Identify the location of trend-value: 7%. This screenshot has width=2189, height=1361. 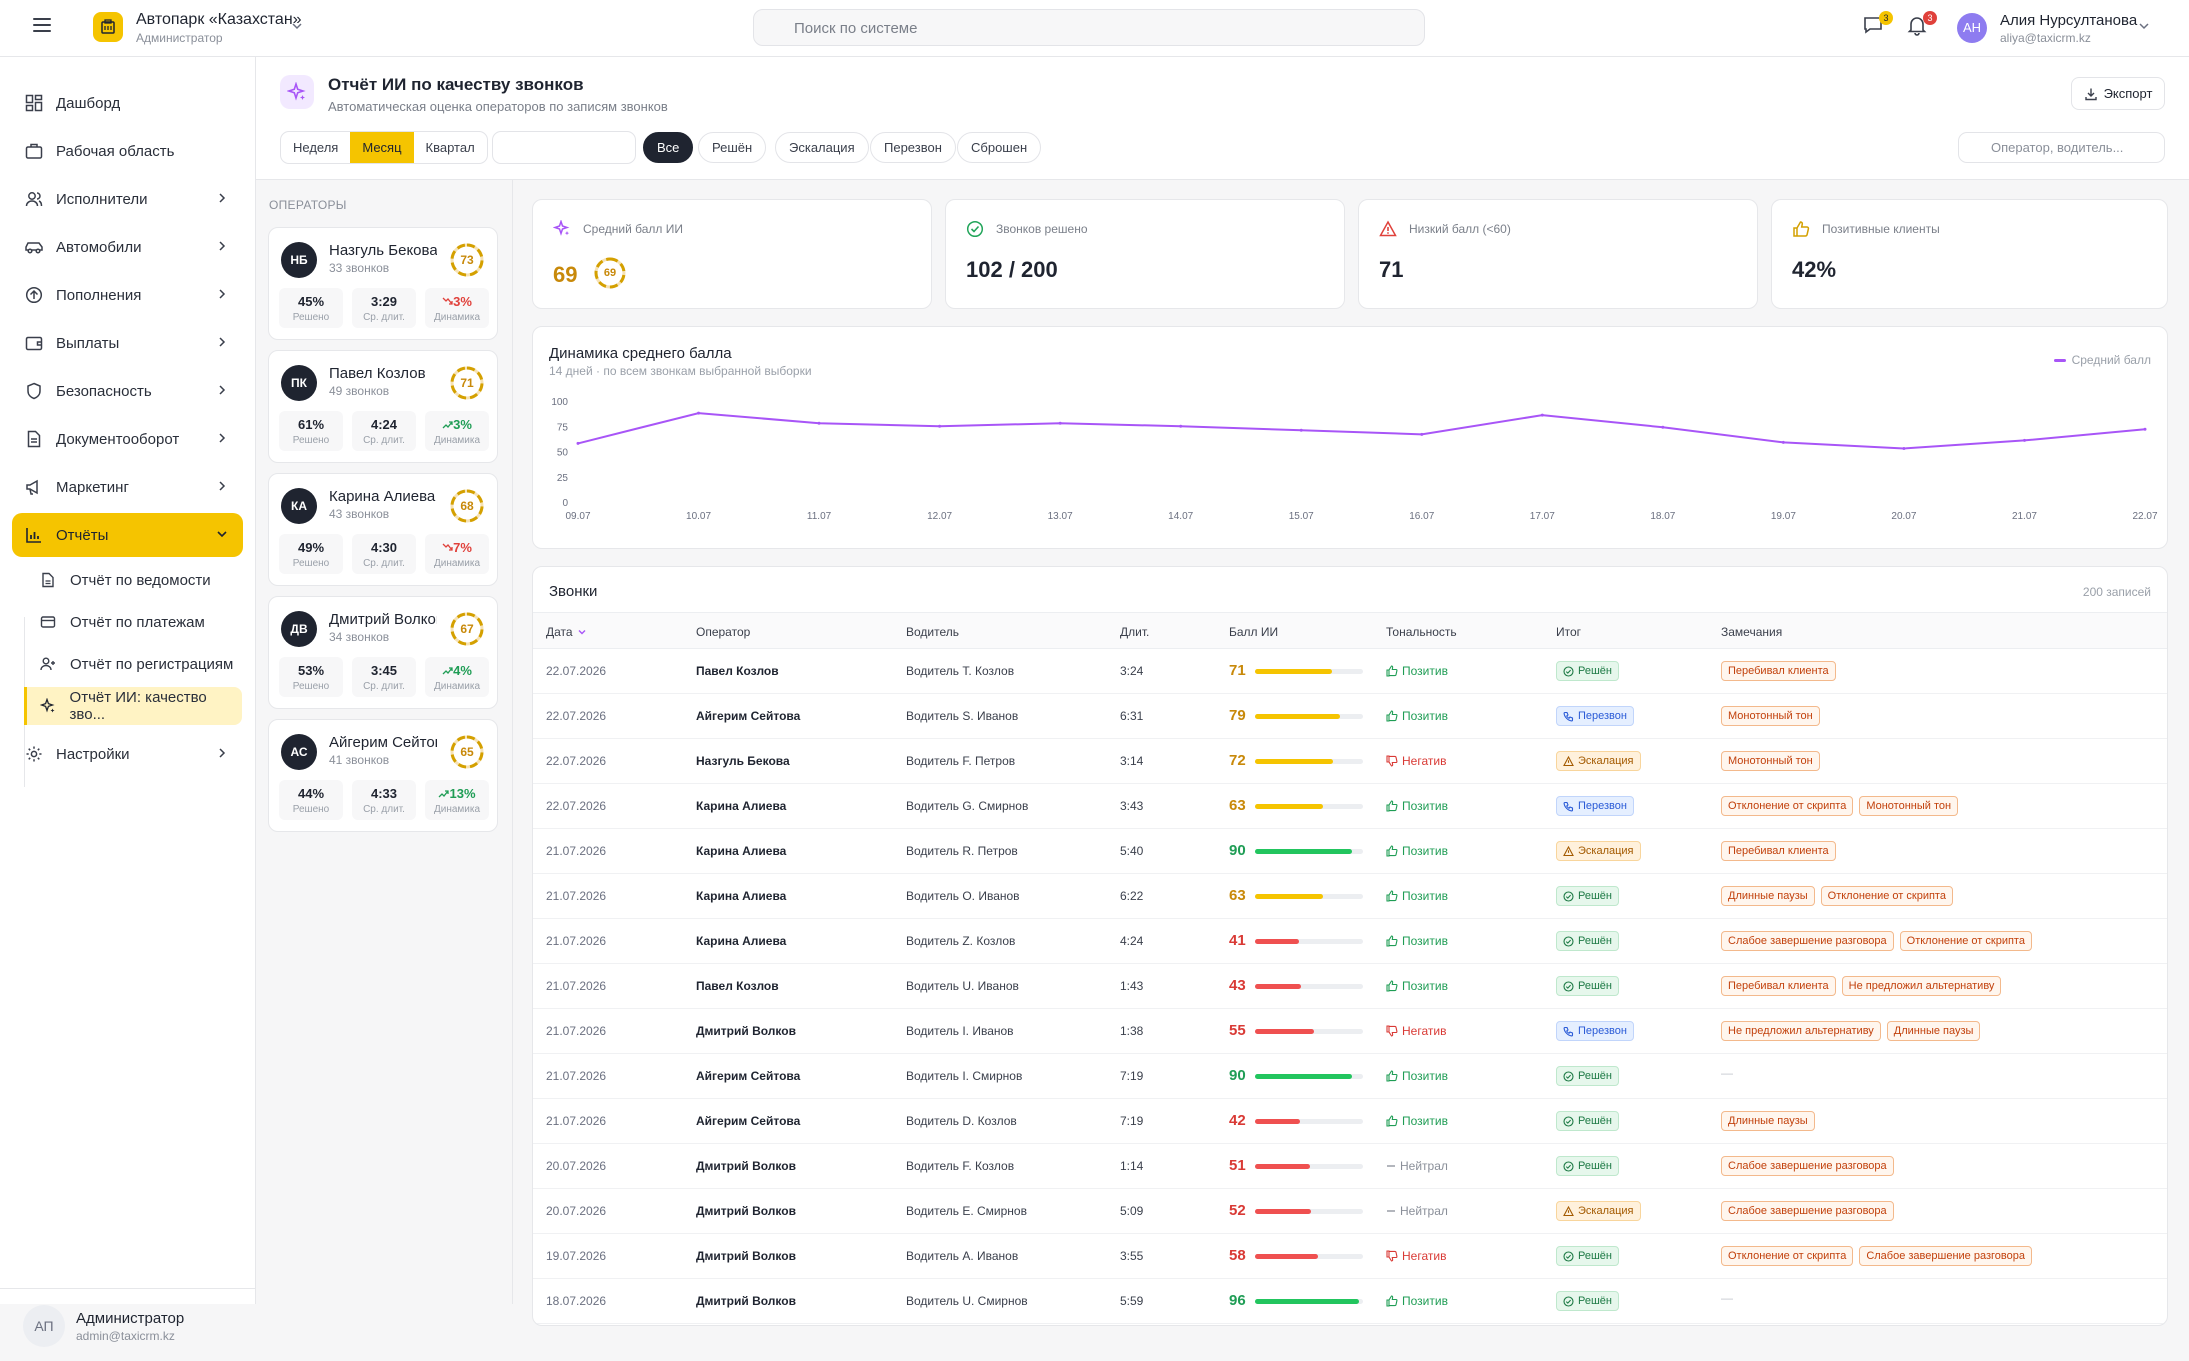
(462, 547).